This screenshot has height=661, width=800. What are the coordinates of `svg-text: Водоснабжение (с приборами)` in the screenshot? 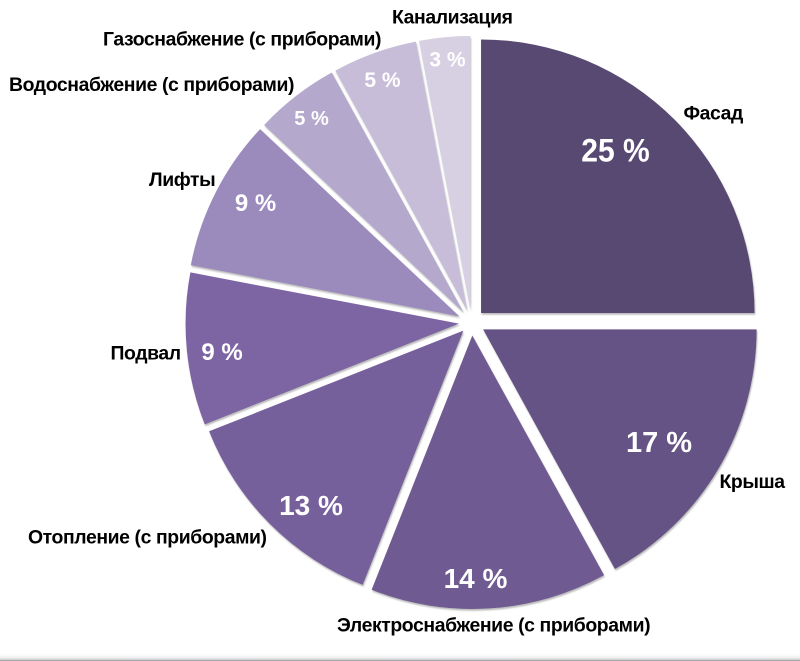 It's located at (151, 85).